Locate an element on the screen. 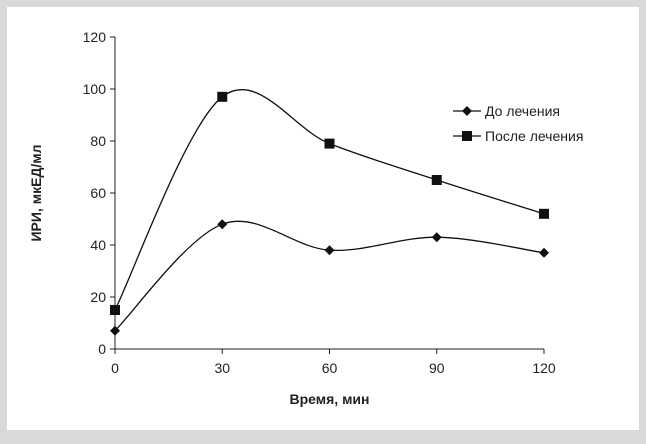 This screenshot has height=444, width=646. y-tick-label: 100 is located at coordinates (95, 89).